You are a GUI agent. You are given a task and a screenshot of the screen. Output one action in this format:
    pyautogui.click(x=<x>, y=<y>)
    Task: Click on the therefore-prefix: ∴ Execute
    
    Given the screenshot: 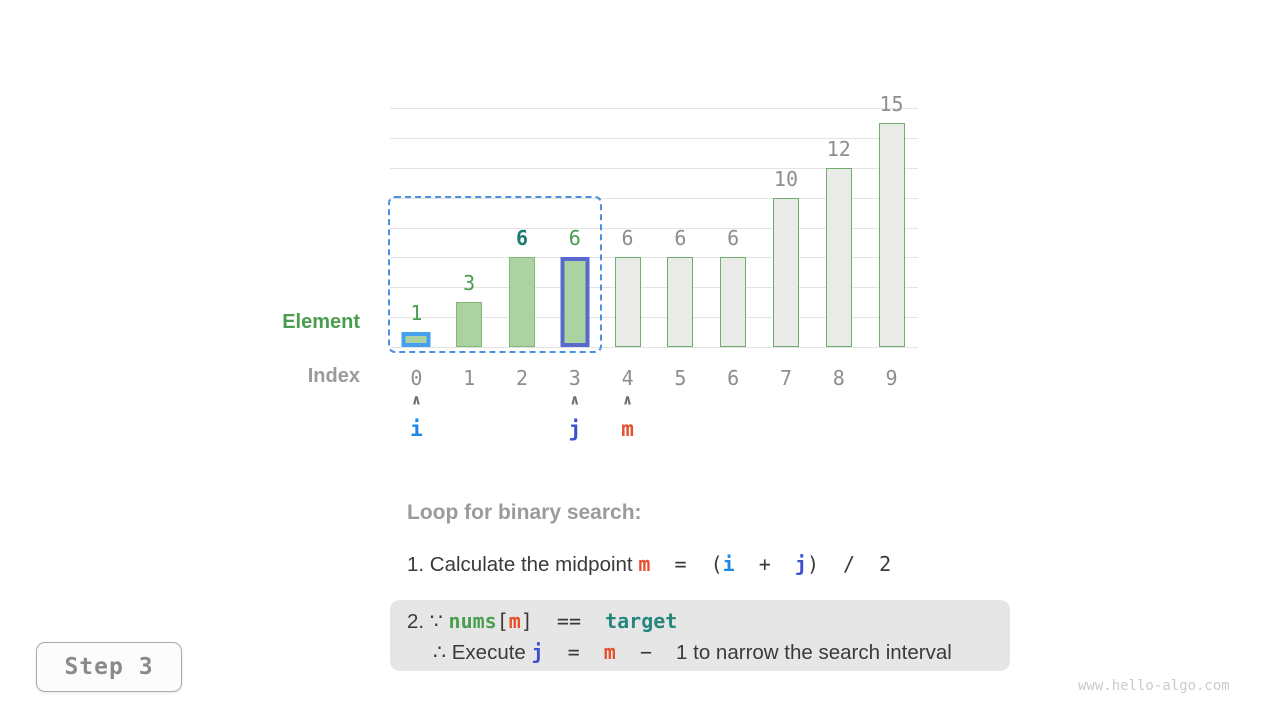 What is the action you would take?
    pyautogui.click(x=482, y=652)
    